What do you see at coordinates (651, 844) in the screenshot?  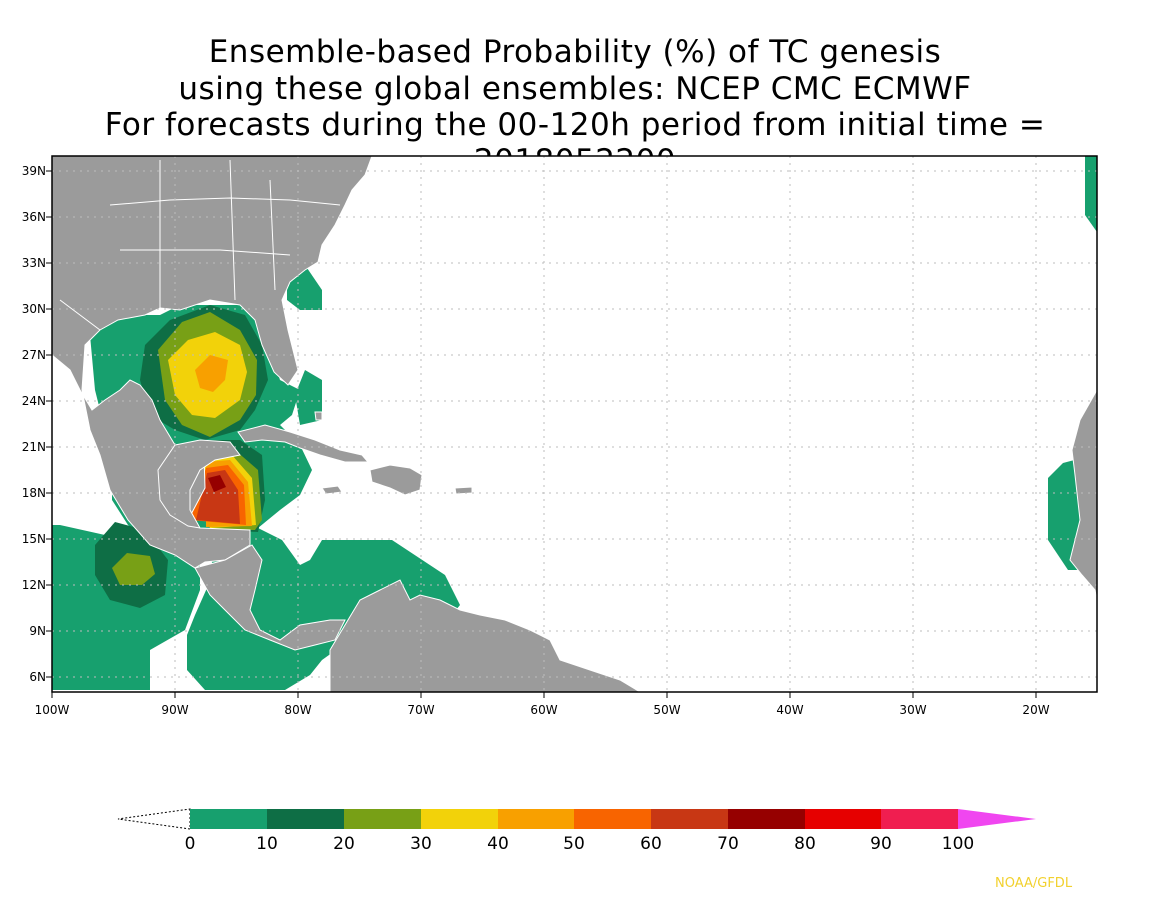 I see `colorbar-label: 60` at bounding box center [651, 844].